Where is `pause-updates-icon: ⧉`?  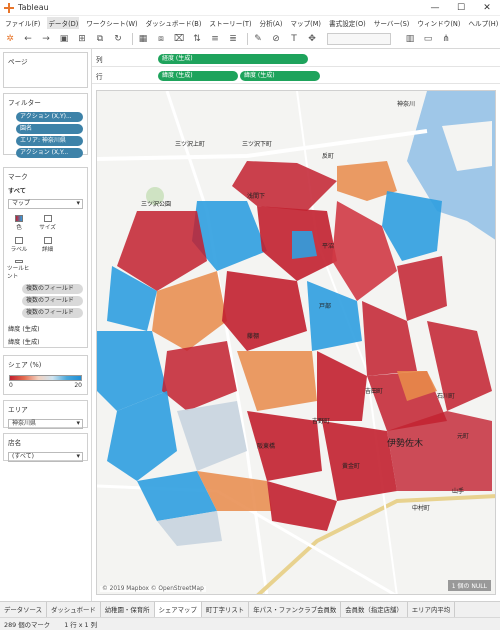
pause-updates-icon: ⧉ is located at coordinates (100, 38).